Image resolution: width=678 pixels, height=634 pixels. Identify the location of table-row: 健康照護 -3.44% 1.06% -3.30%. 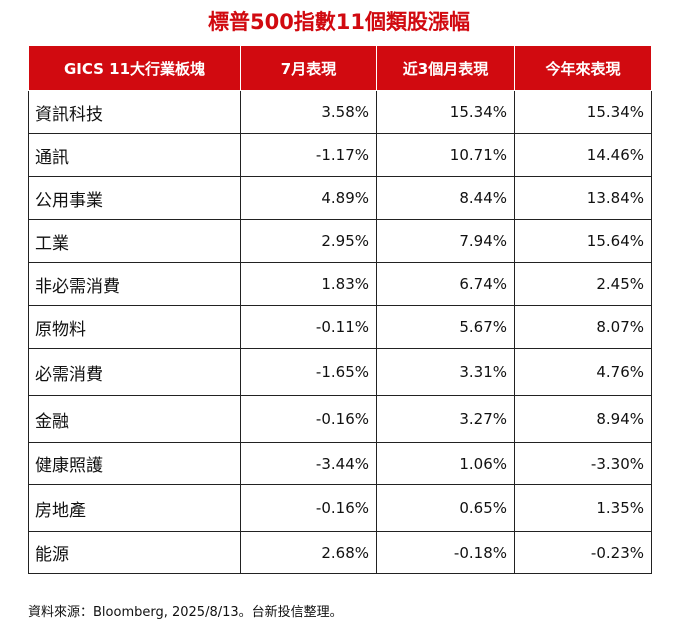
(340, 463).